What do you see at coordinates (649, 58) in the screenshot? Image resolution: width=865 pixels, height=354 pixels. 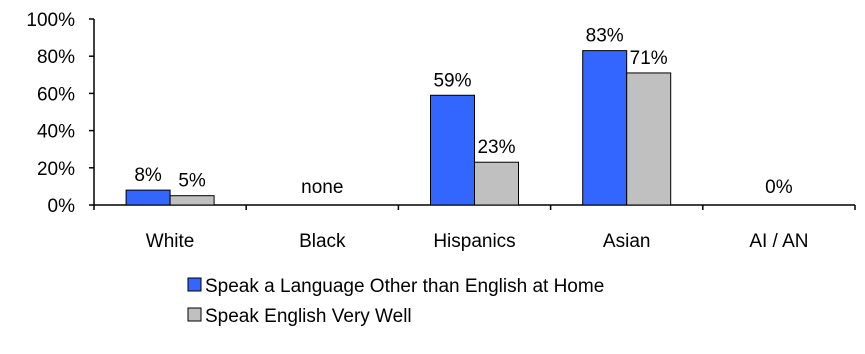 I see `data-label: 71%` at bounding box center [649, 58].